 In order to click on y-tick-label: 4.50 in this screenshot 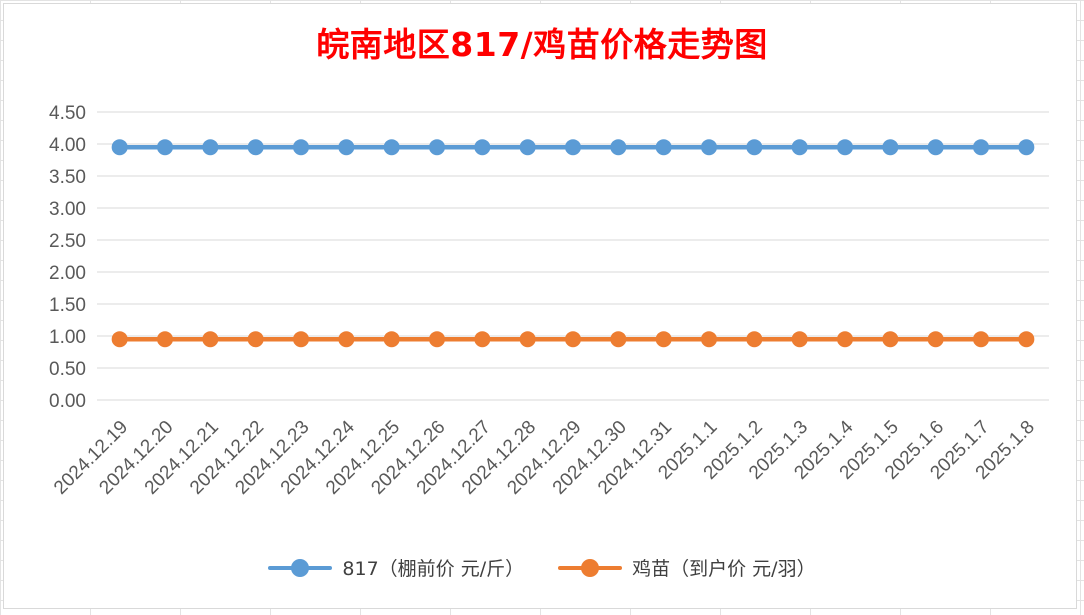, I will do `click(67, 113)`.